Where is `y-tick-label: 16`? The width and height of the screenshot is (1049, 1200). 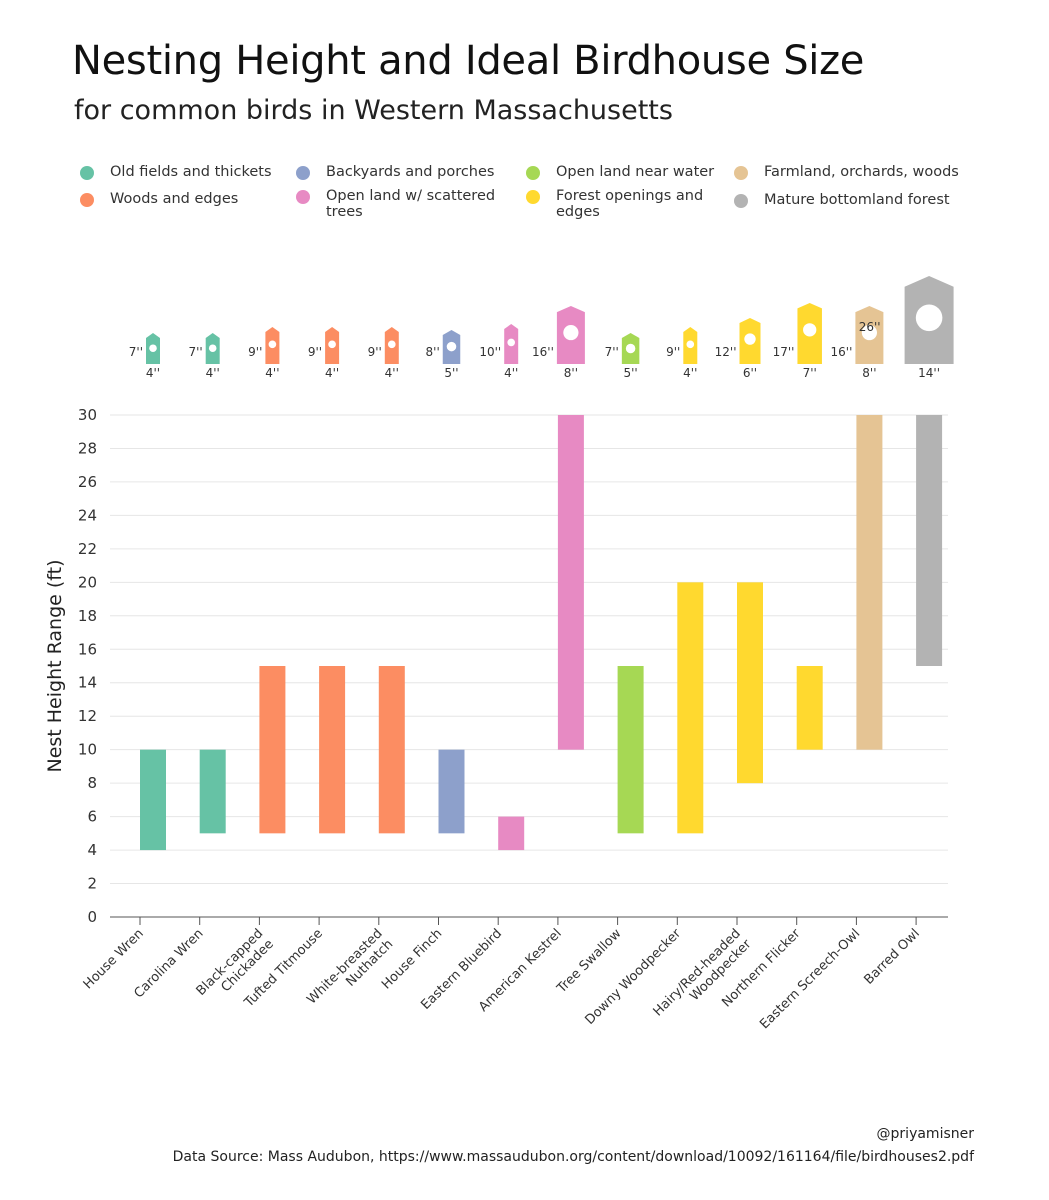 y-tick-label: 16 is located at coordinates (87, 649).